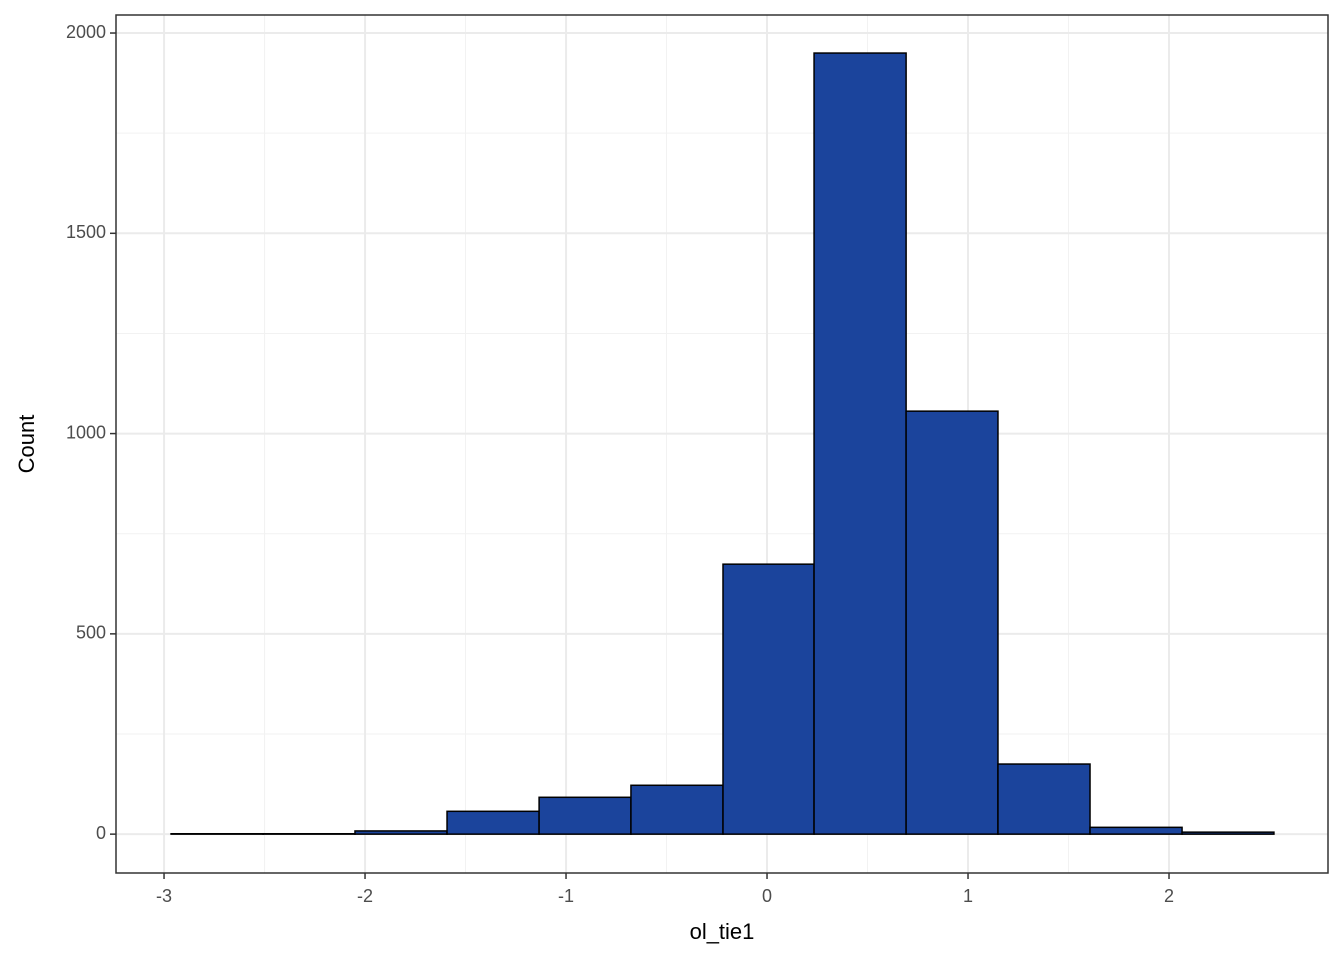  Describe the element at coordinates (365, 896) in the screenshot. I see `x-tick-label: -2` at that location.